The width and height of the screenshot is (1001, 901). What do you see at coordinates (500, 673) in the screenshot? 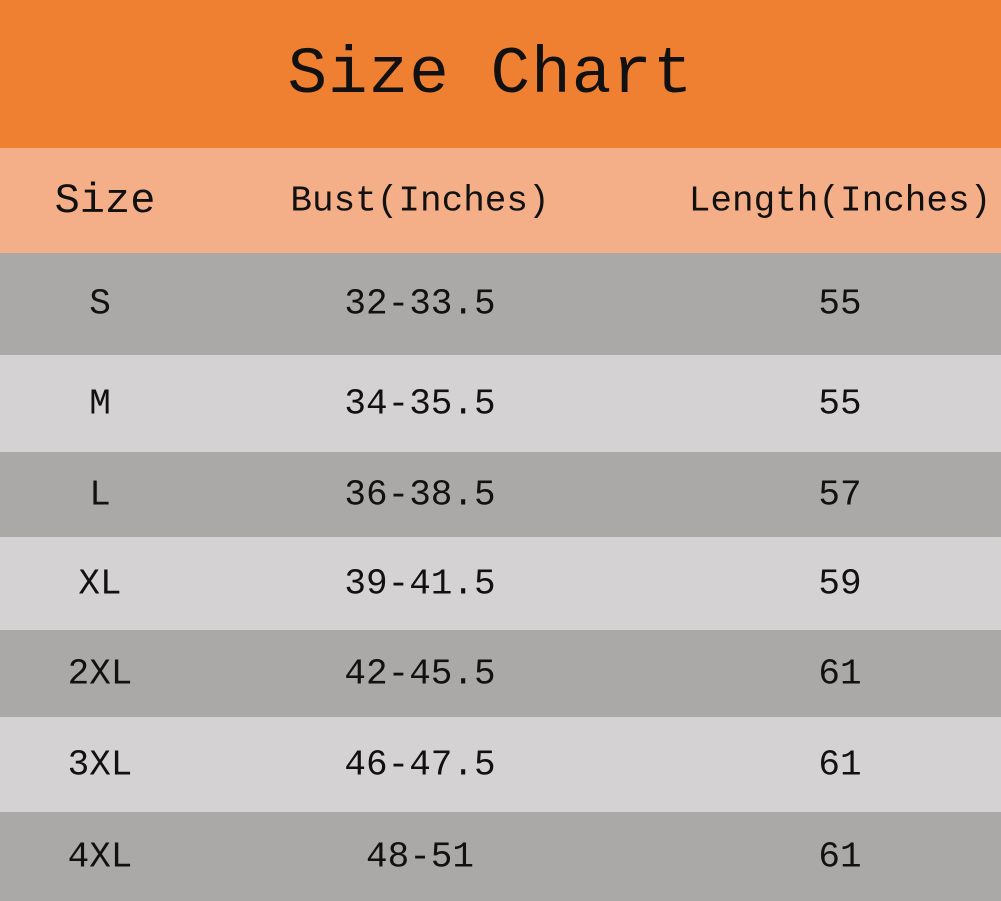
I see `table-row: 2XL 42-45.5 61` at bounding box center [500, 673].